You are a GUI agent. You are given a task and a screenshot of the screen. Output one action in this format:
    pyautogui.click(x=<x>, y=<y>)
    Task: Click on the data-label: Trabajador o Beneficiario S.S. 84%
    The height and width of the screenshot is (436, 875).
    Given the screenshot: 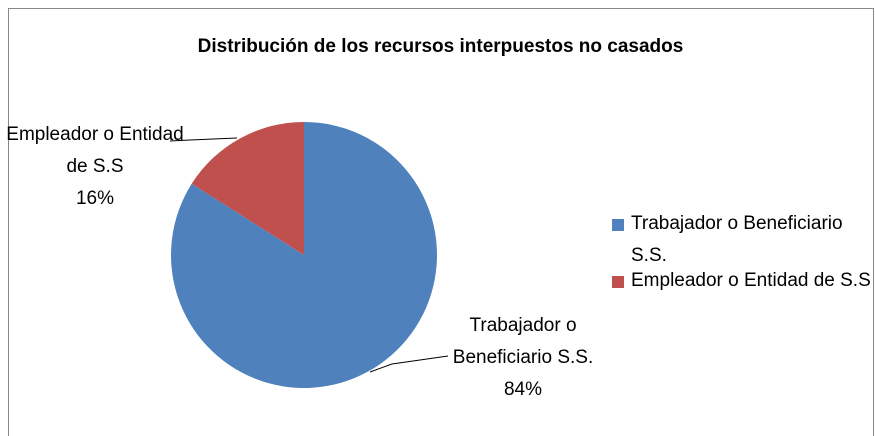 What is the action you would take?
    pyautogui.click(x=523, y=358)
    